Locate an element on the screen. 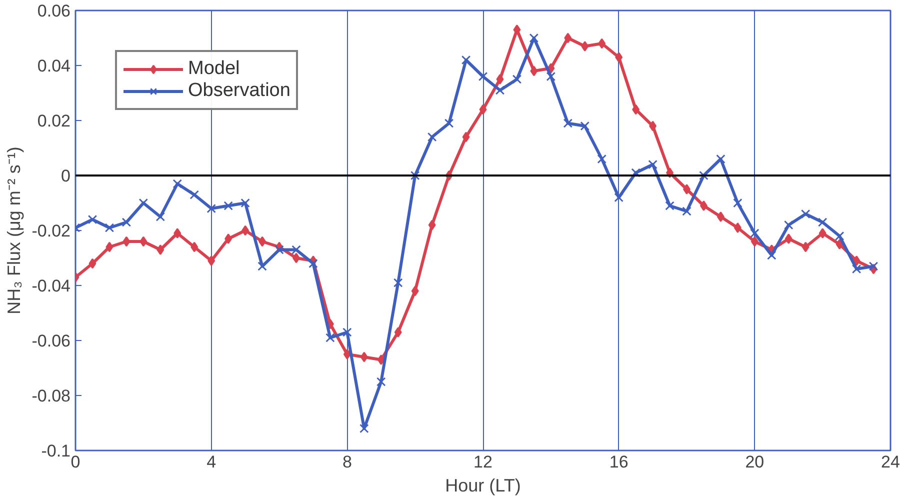  x-axis-title: Hour (LT) is located at coordinates (483, 486).